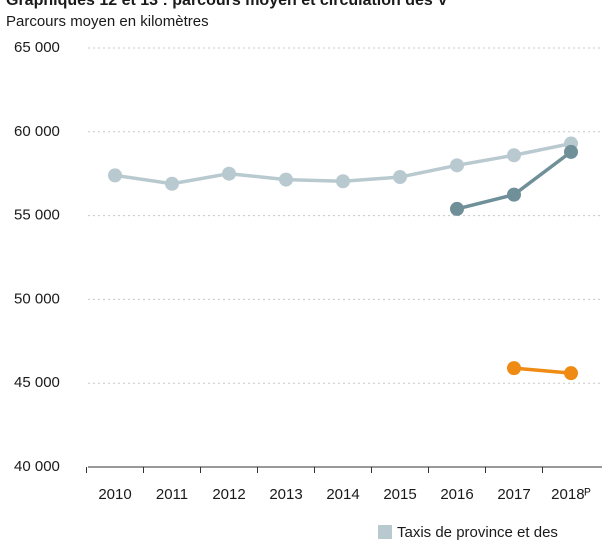 The height and width of the screenshot is (542, 602). Describe the element at coordinates (37, 215) in the screenshot. I see `y-tick-label: 55 000` at that location.